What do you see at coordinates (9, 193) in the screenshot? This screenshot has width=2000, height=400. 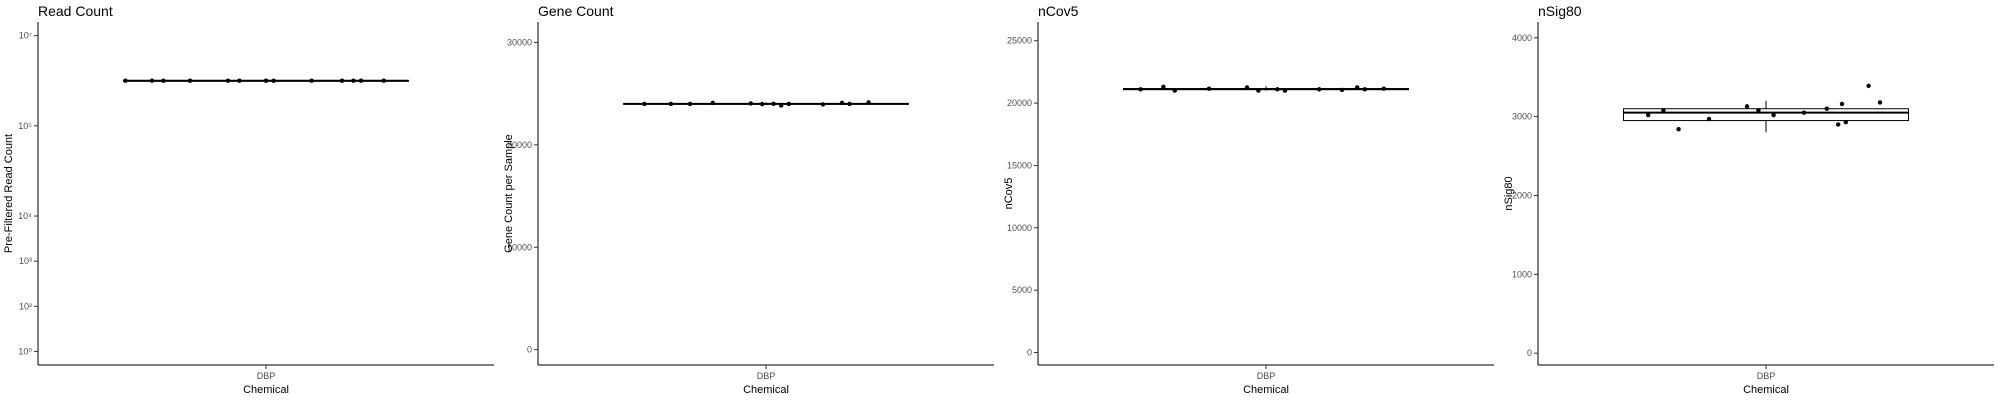 I see `y-axis-title: Pre-Filtered Read Count` at bounding box center [9, 193].